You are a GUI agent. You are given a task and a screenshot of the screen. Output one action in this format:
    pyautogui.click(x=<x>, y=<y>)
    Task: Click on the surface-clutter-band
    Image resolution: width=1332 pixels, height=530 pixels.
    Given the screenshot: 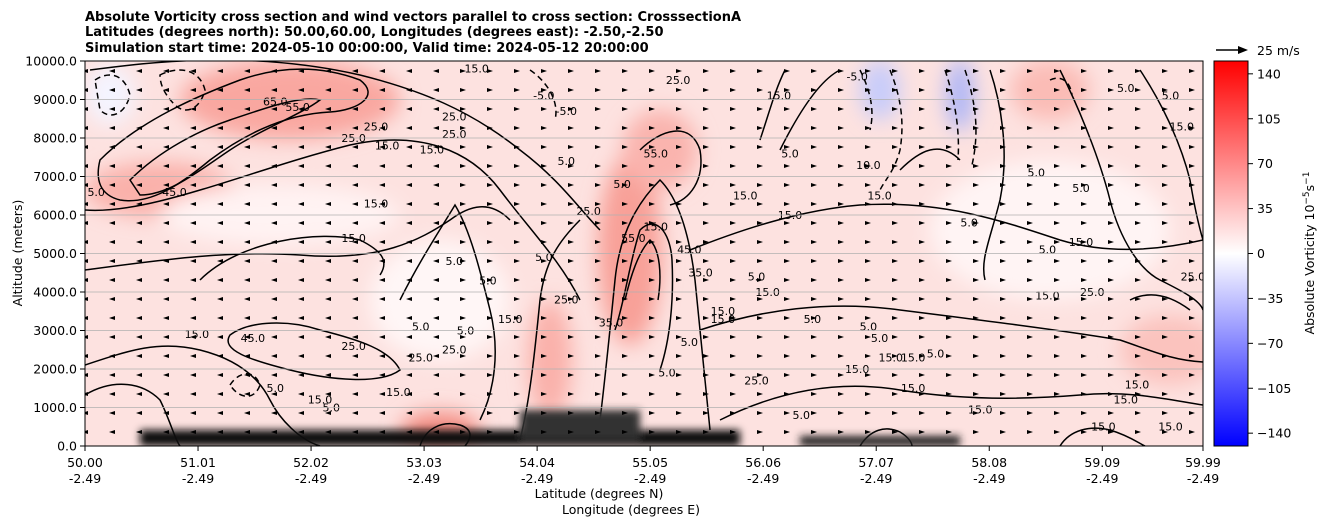 What is the action you would take?
    pyautogui.click(x=580, y=425)
    